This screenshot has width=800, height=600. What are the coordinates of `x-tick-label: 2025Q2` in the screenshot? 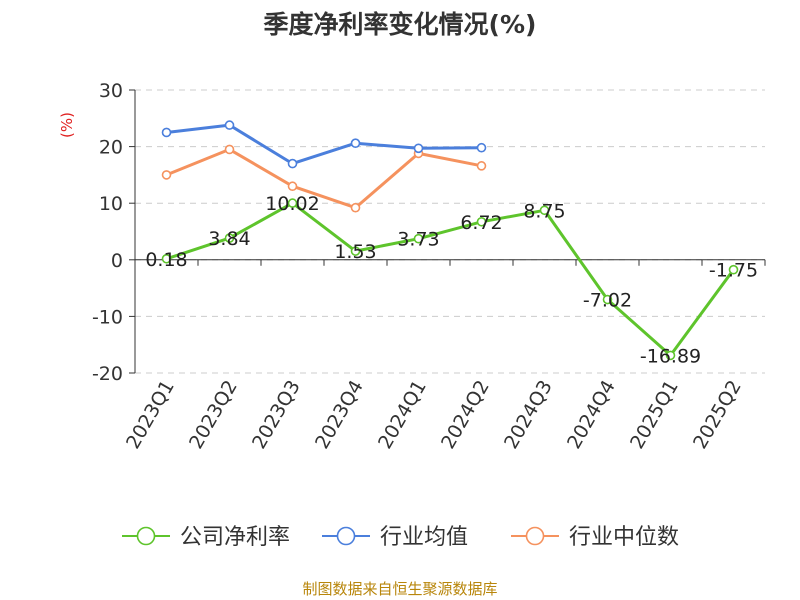 It's located at (717, 415).